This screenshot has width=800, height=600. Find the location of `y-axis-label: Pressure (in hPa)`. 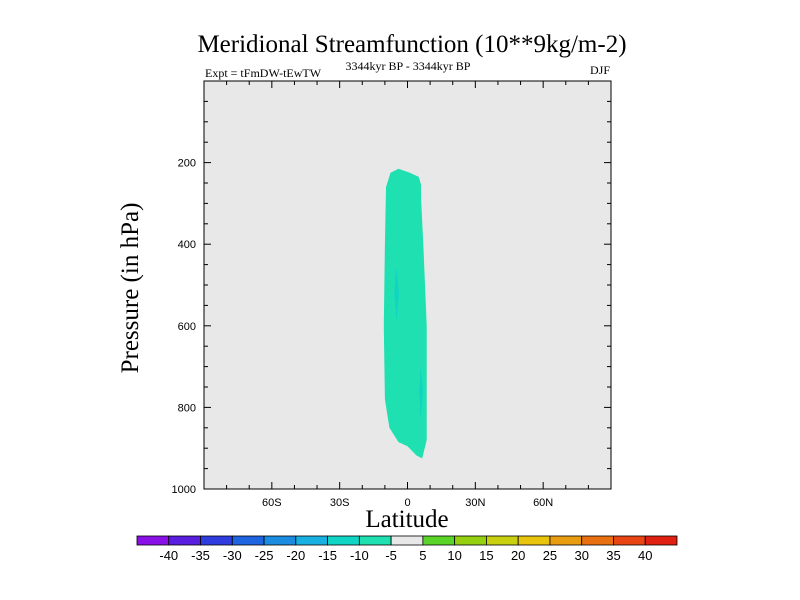

y-axis-label: Pressure (in hPa) is located at coordinates (130, 288).